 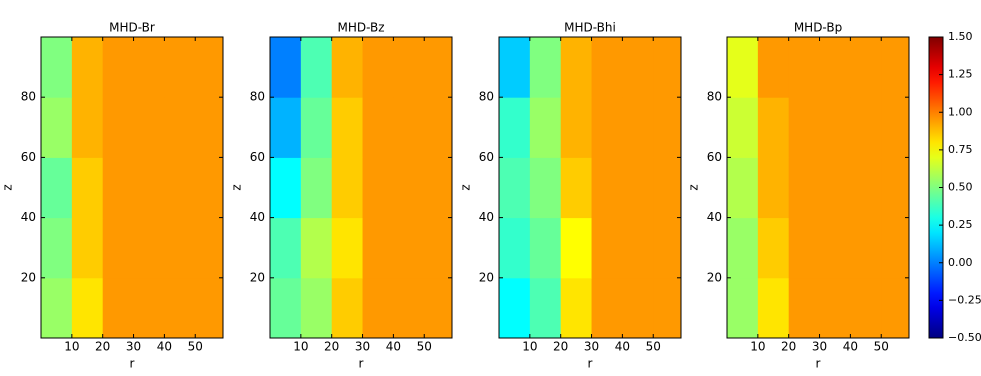 What do you see at coordinates (960, 149) in the screenshot?
I see `colorbar-tick-label: 0.75` at bounding box center [960, 149].